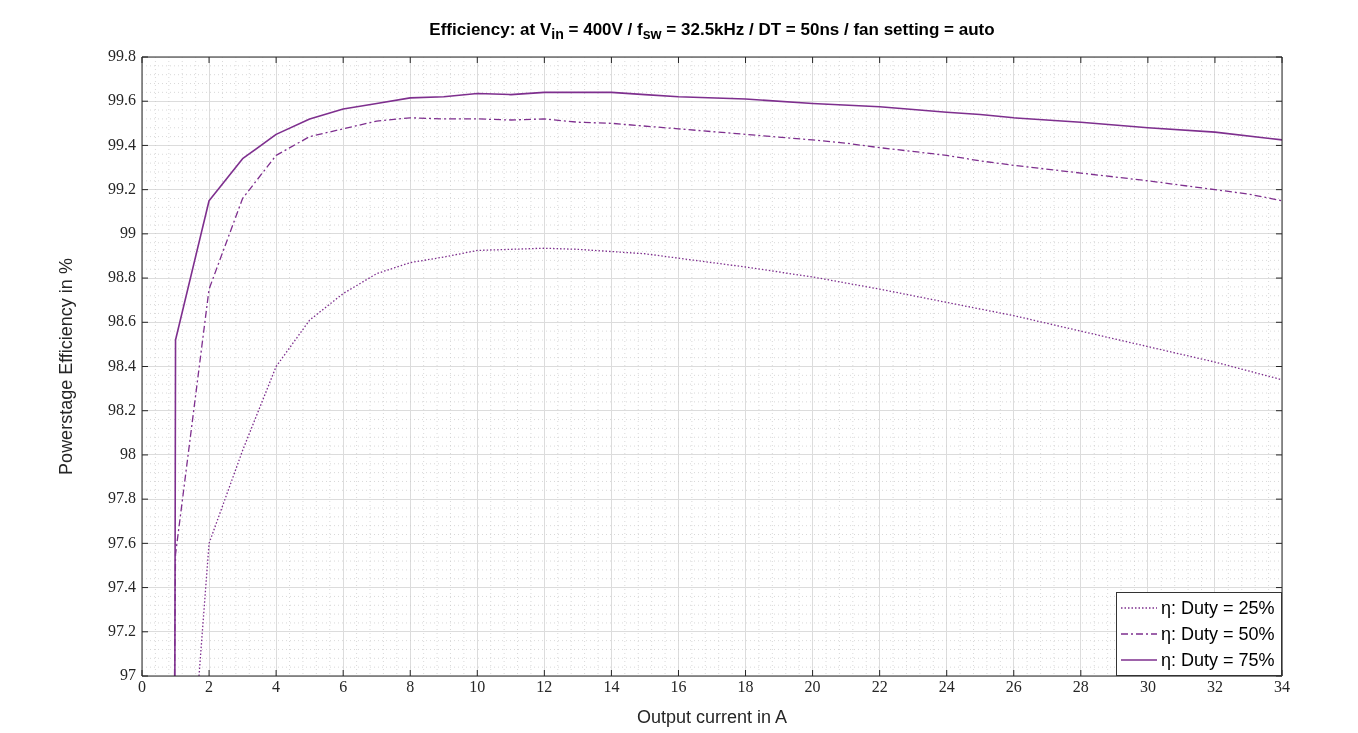 The height and width of the screenshot is (733, 1358). I want to click on y-tick-label: 97.4, so click(122, 586).